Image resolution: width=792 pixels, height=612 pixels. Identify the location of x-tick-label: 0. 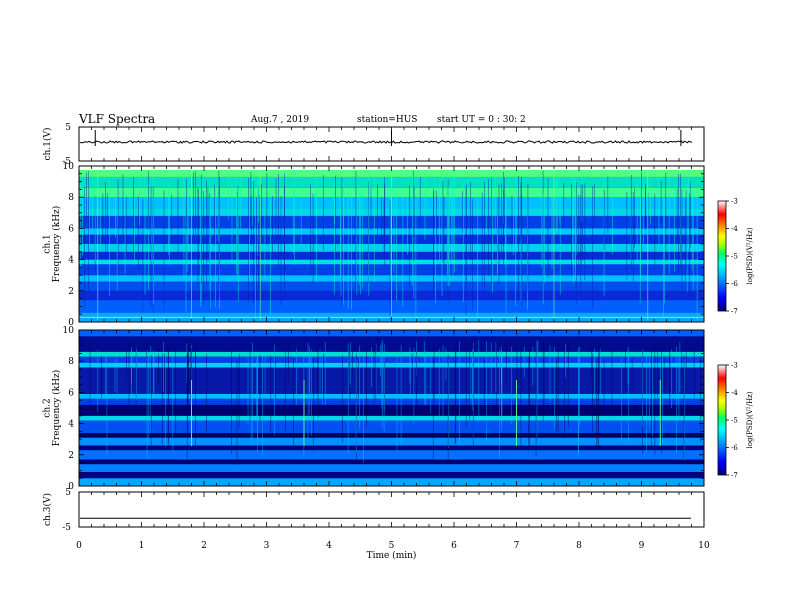
(79, 546).